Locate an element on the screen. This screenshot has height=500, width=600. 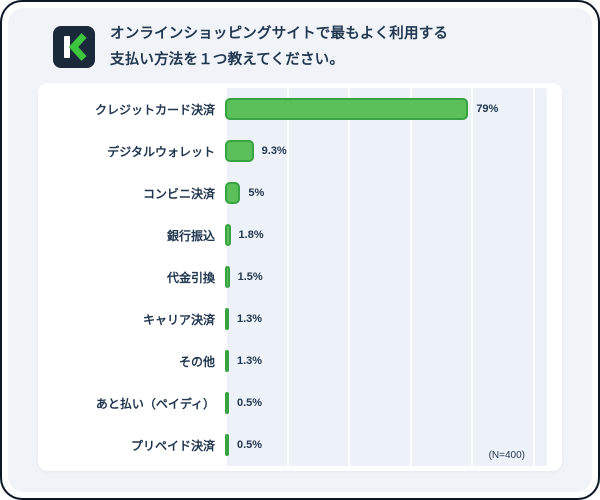
question-line-2: 支払い方法を１つ教えてください。 is located at coordinates (227, 60).